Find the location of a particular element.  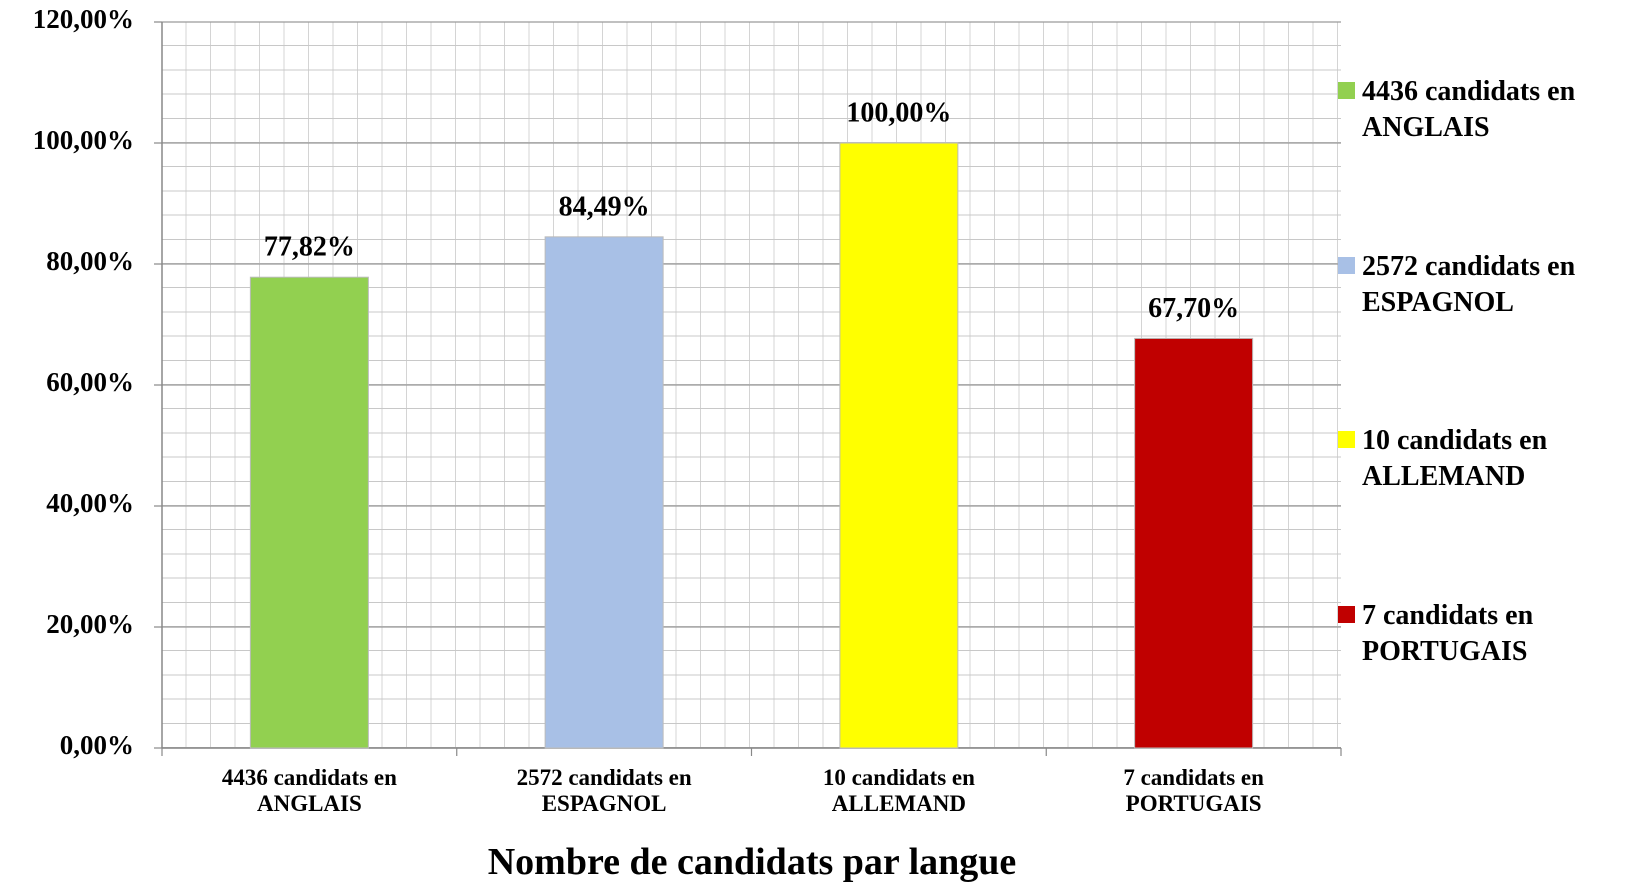

legend-label: 4436 candidats en ANGLAIS is located at coordinates (1469, 110).